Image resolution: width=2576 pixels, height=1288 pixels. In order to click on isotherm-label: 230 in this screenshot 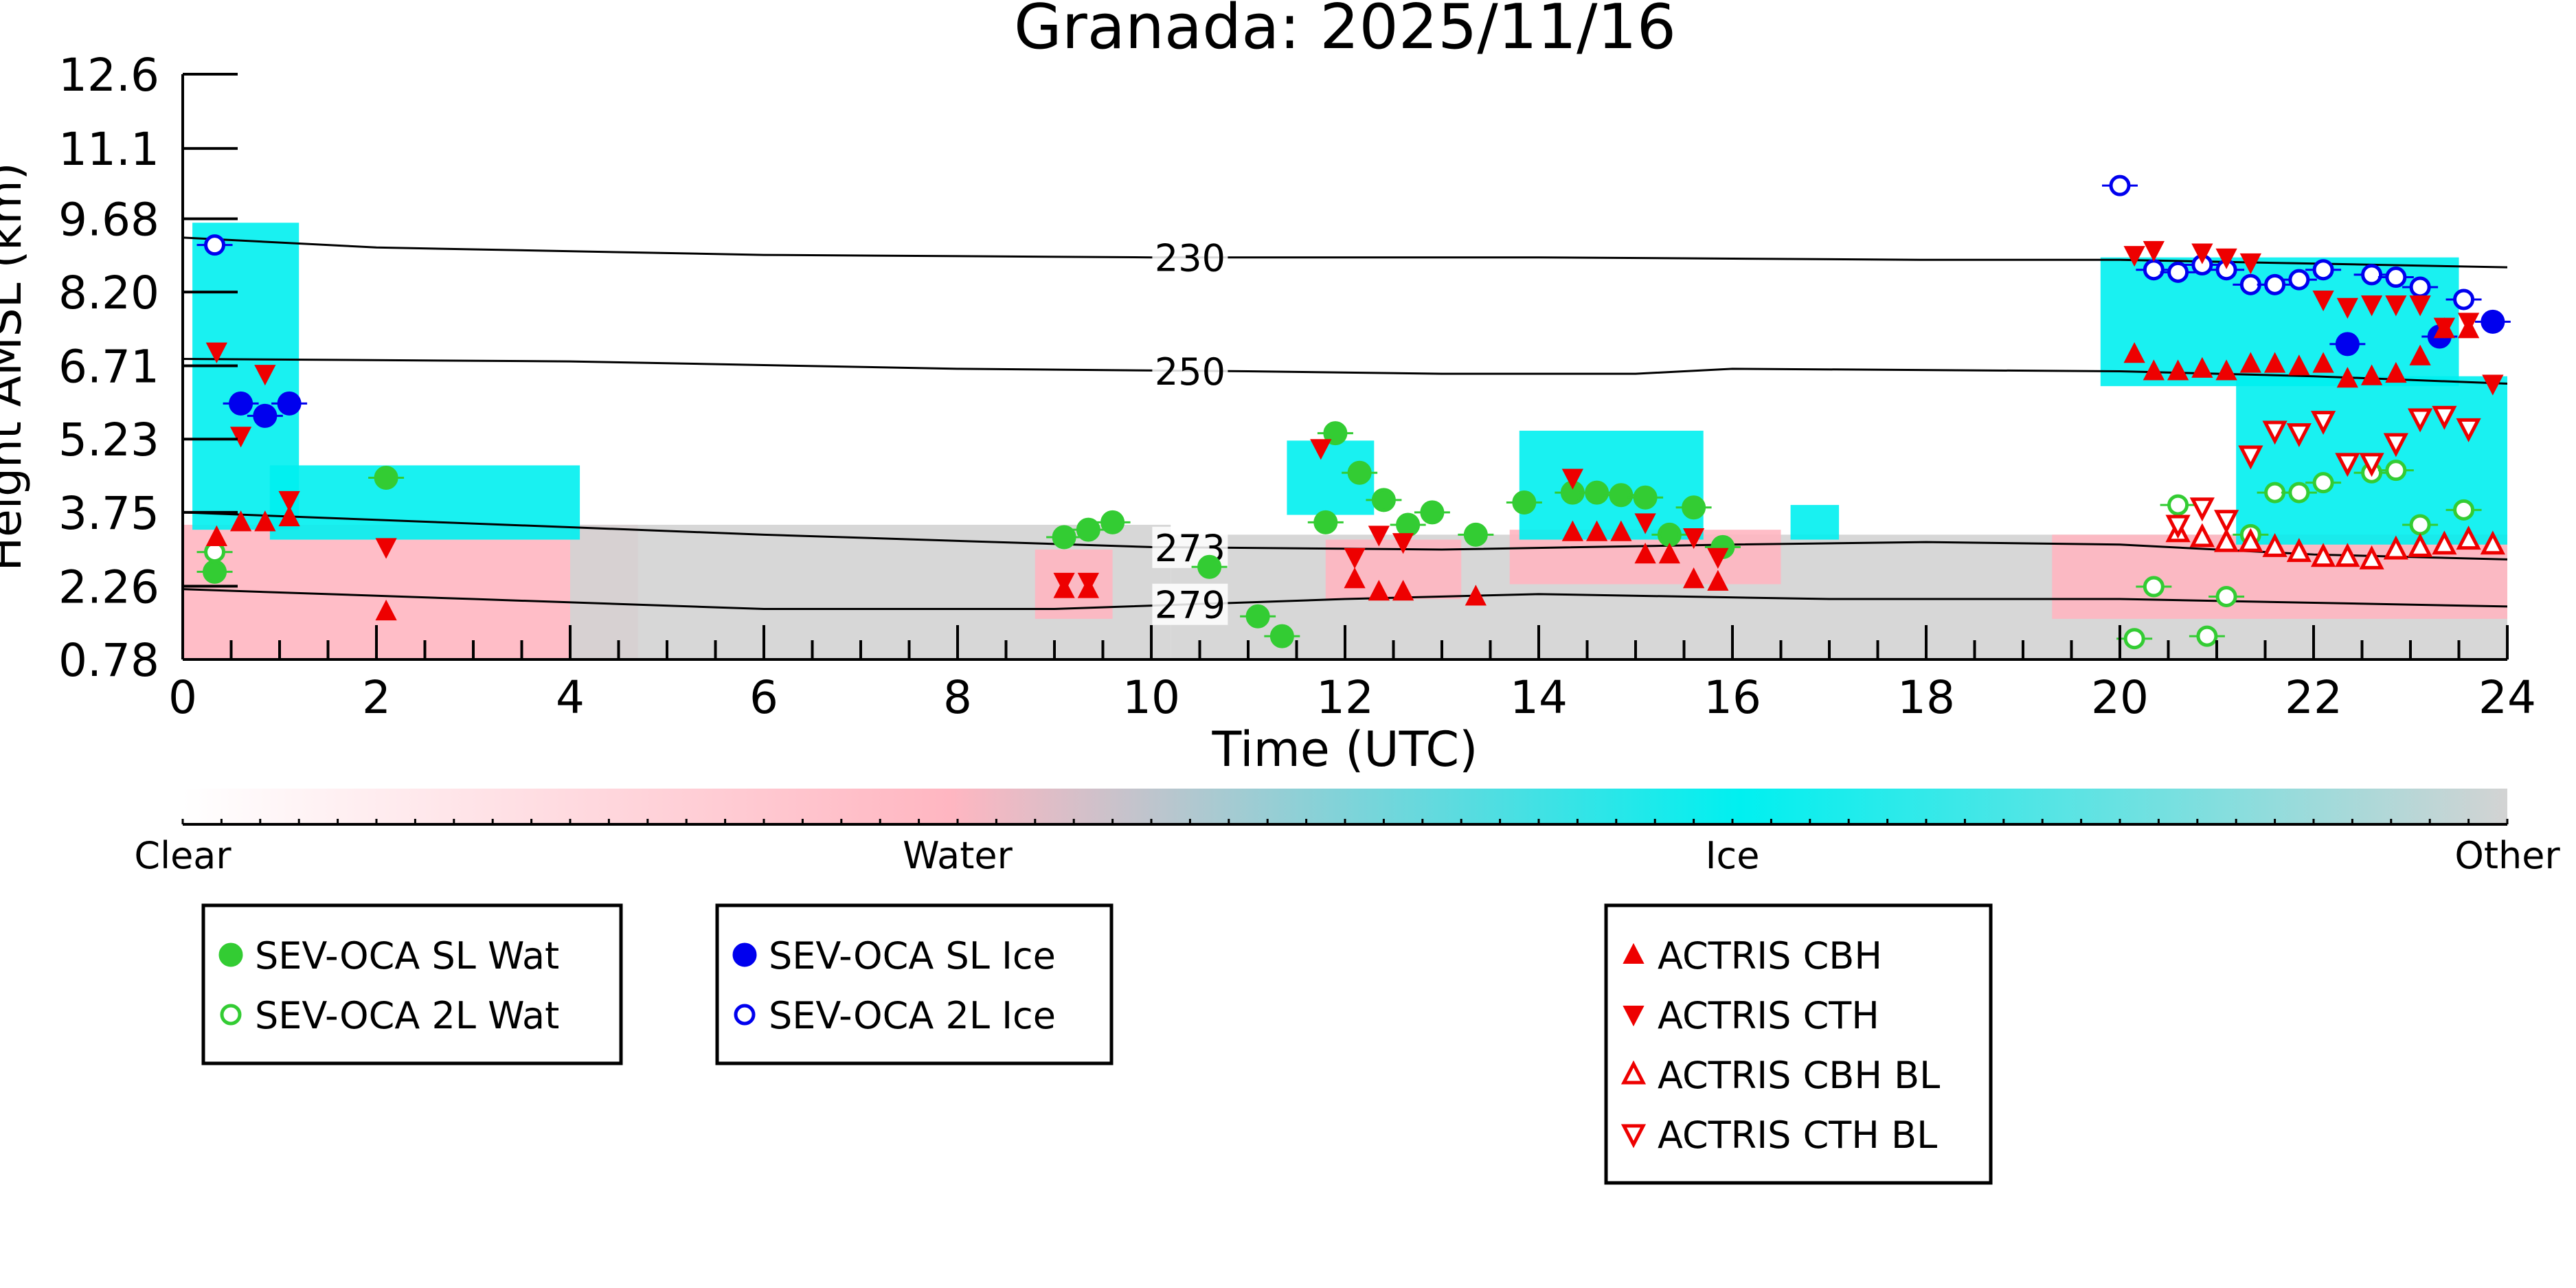, I will do `click(1190, 258)`.